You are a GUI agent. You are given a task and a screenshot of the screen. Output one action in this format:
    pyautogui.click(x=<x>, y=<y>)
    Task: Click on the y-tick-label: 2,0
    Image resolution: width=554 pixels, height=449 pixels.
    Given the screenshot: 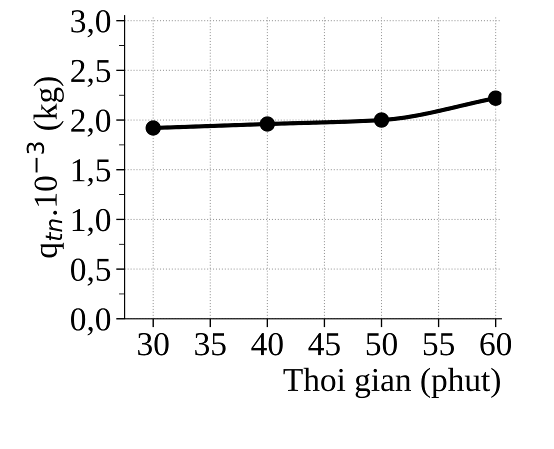 What is the action you would take?
    pyautogui.click(x=90, y=123)
    